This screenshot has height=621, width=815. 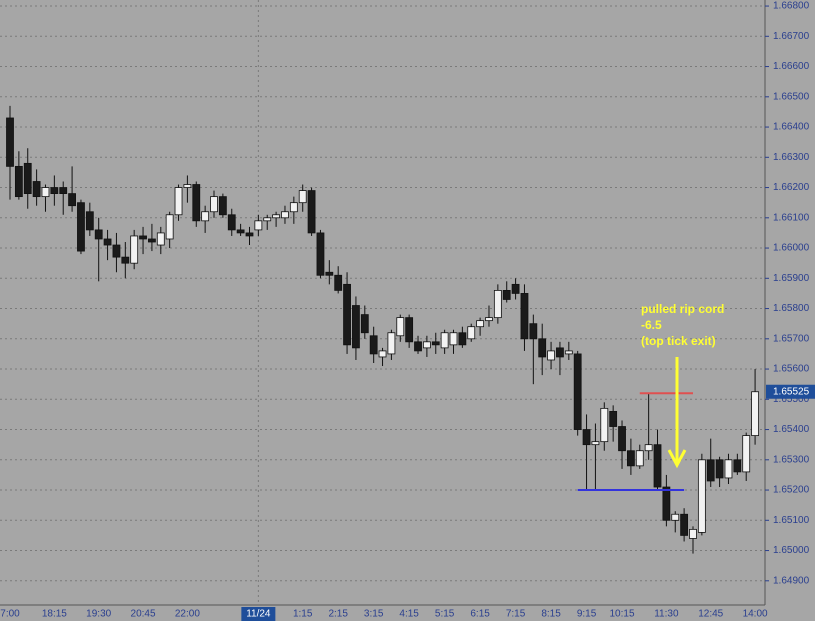 I want to click on y-tick-label: 1.65700, so click(x=791, y=338).